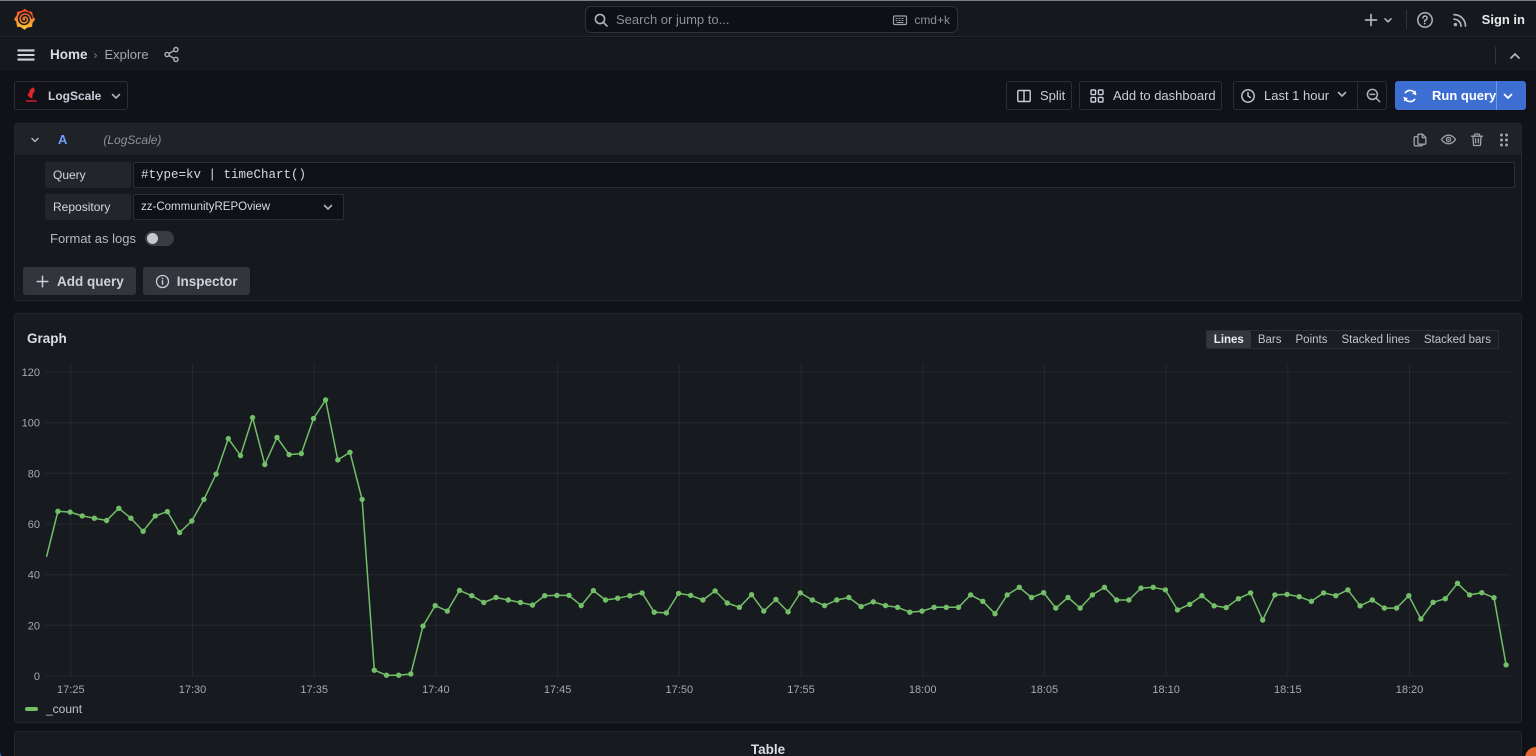 The image size is (1536, 756). I want to click on svg-text: 0, so click(37, 677).